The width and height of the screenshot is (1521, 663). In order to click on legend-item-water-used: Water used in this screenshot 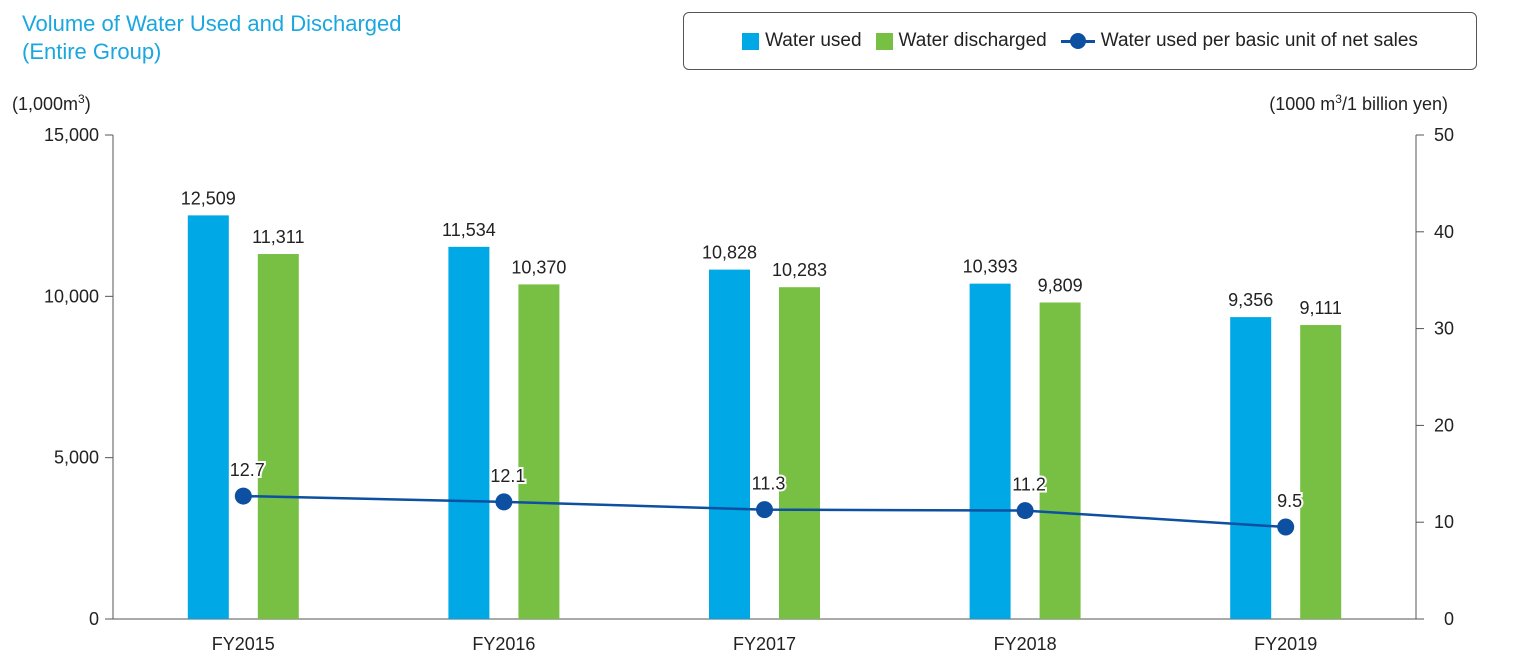, I will do `click(802, 41)`.